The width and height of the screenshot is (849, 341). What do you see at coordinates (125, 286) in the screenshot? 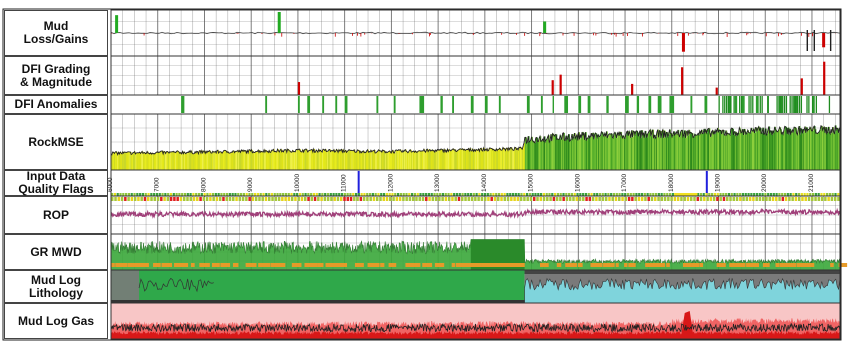
I see `lithology-left-patch` at bounding box center [125, 286].